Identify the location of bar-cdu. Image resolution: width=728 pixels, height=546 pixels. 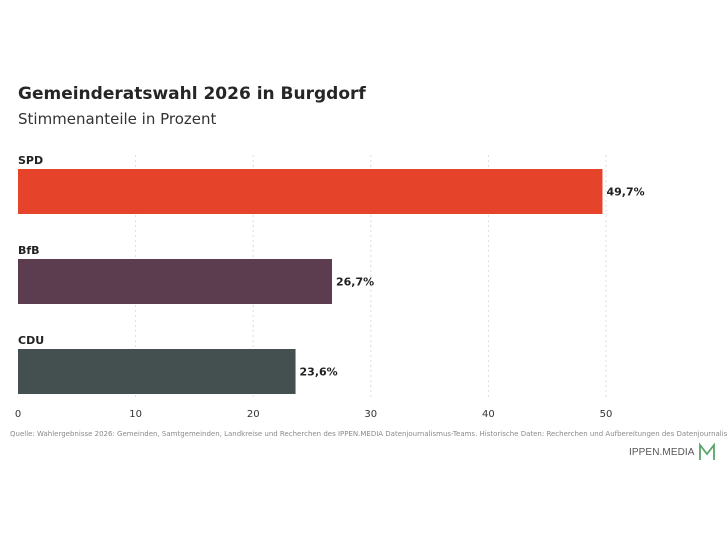
(157, 371).